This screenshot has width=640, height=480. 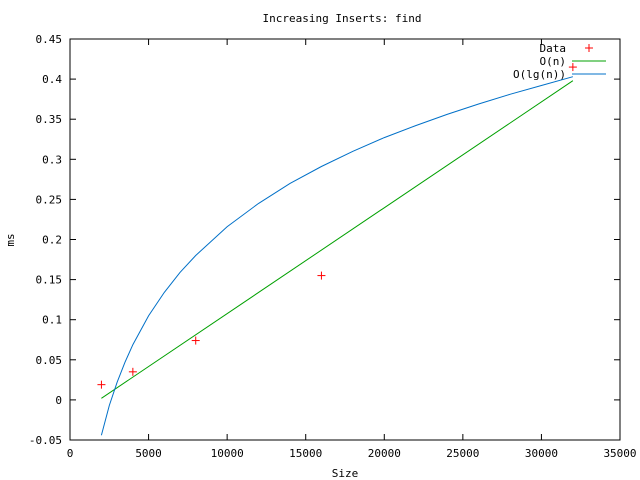 What do you see at coordinates (49, 280) in the screenshot?
I see `y-tick-label: 0.15` at bounding box center [49, 280].